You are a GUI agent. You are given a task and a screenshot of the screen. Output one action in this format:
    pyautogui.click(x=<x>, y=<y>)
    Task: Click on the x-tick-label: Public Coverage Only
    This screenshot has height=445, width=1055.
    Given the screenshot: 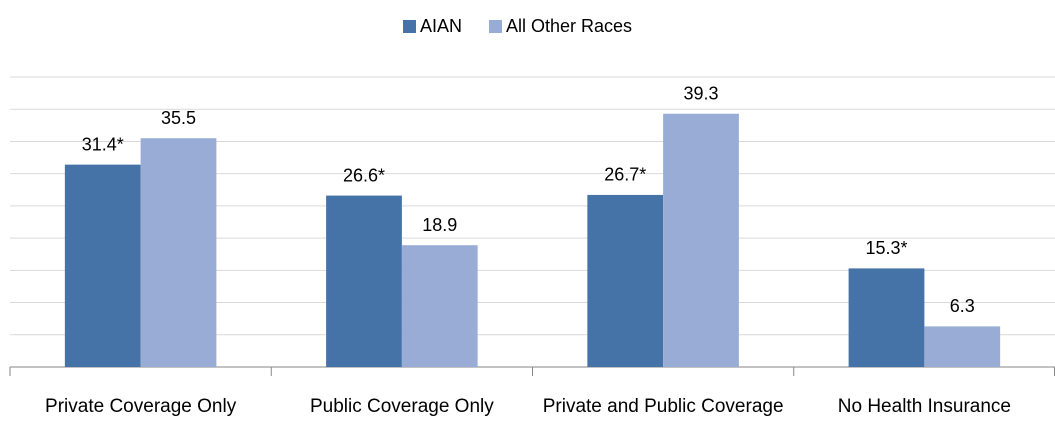 What is the action you would take?
    pyautogui.click(x=401, y=406)
    